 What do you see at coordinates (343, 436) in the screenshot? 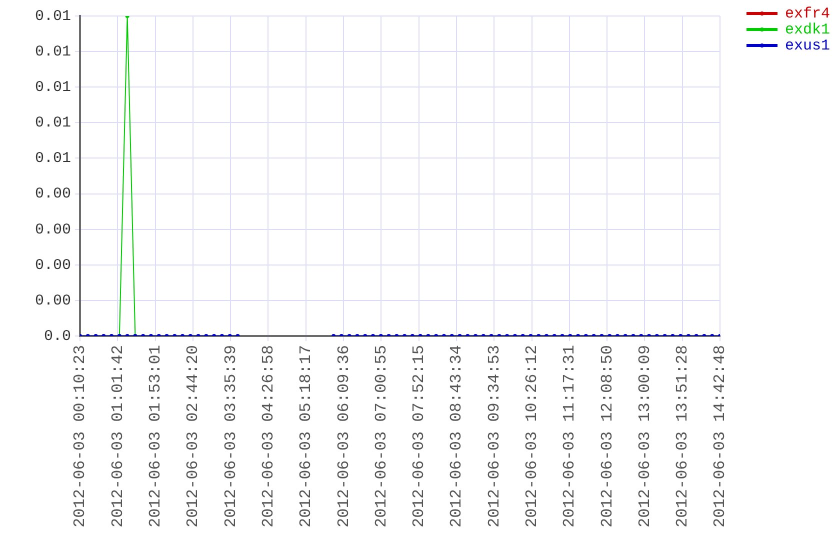
I see `x-tick-label: 2012-06-03 06:09:36` at bounding box center [343, 436].